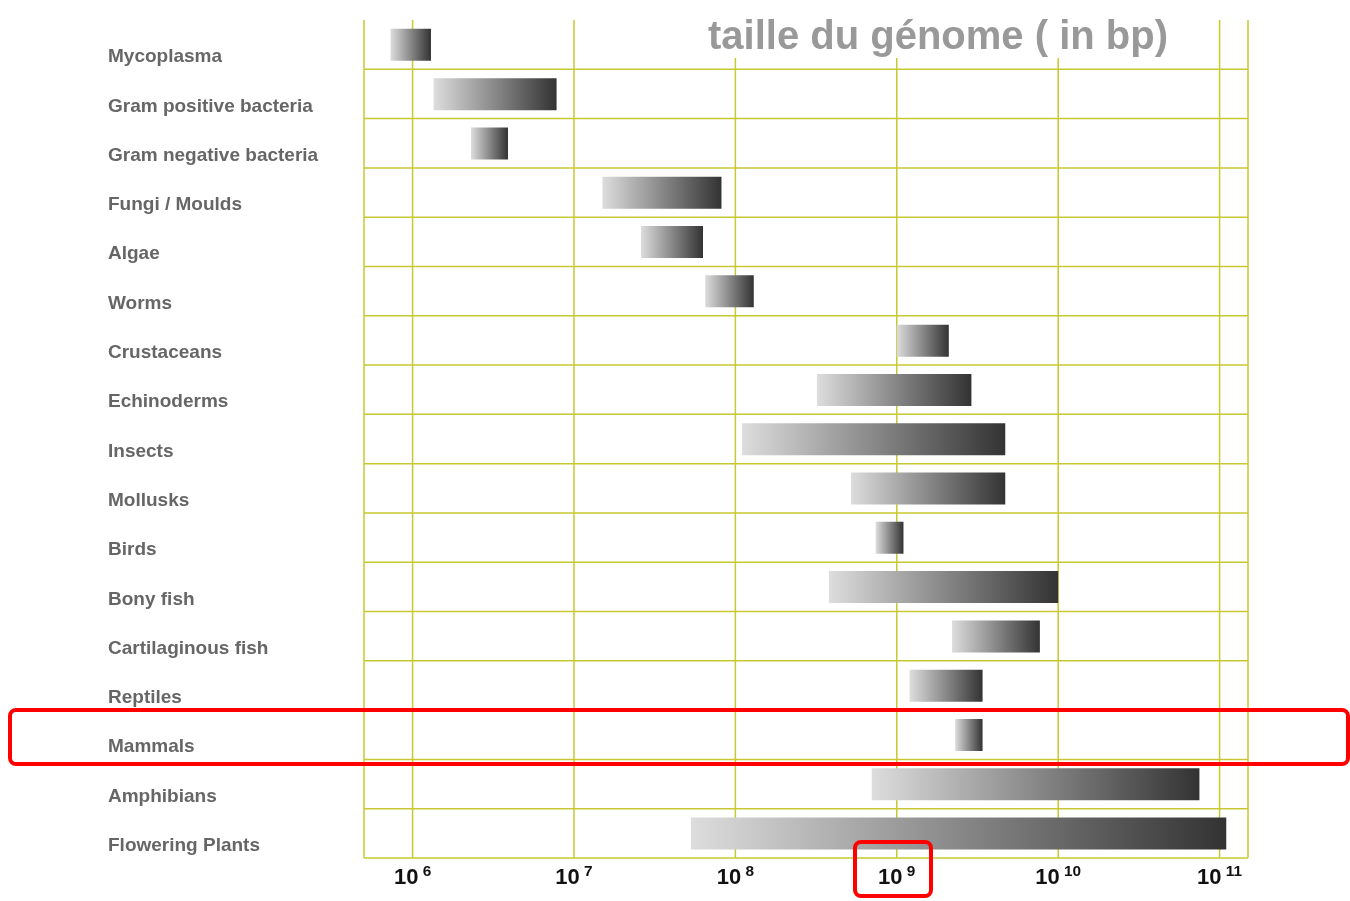 This screenshot has width=1350, height=901. I want to click on y-tick-label: Birds, so click(132, 549).